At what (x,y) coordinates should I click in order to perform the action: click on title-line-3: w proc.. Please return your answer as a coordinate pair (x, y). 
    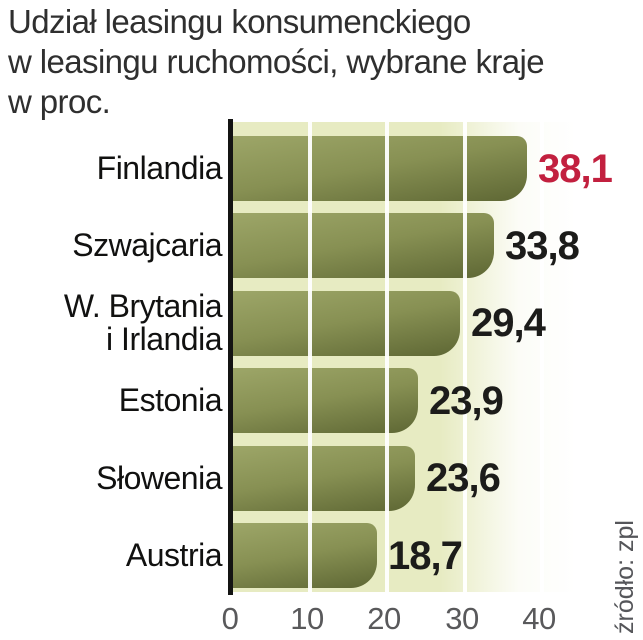
    Looking at the image, I should click on (59, 101).